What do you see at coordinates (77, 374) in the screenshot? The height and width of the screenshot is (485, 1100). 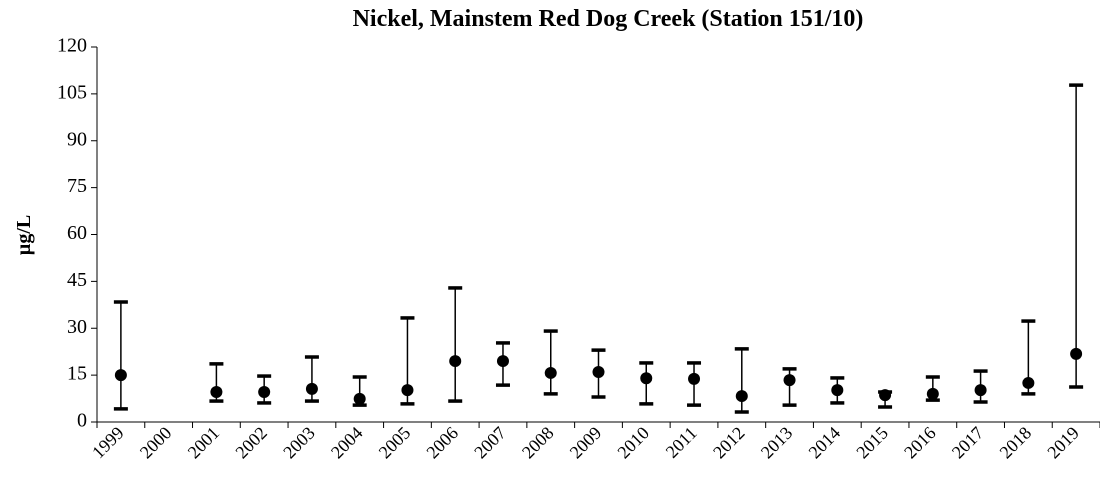 I see `y-tick-label: 15` at bounding box center [77, 374].